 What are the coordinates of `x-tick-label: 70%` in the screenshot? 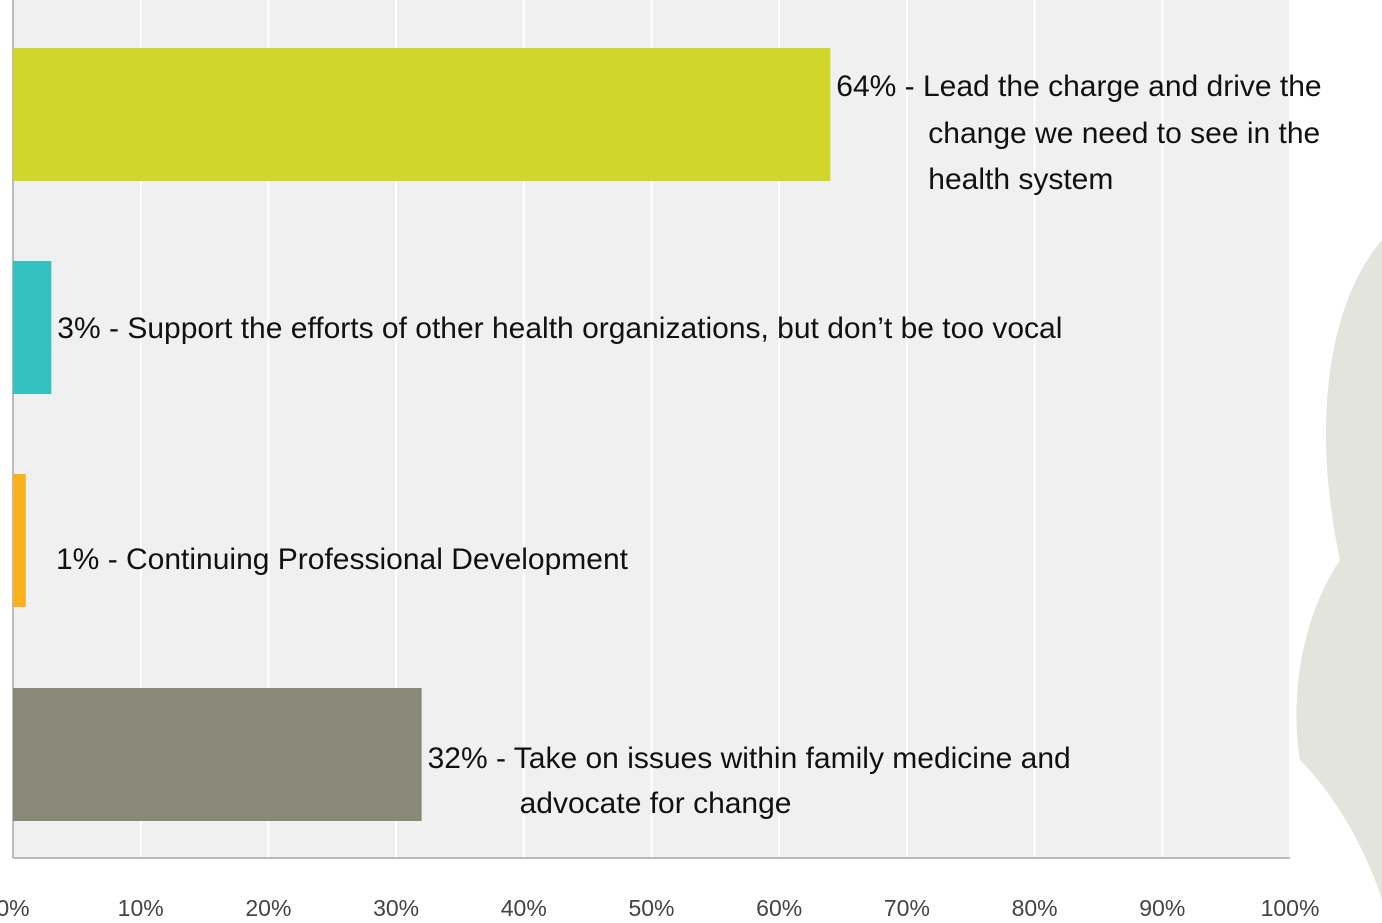 It's located at (907, 908).